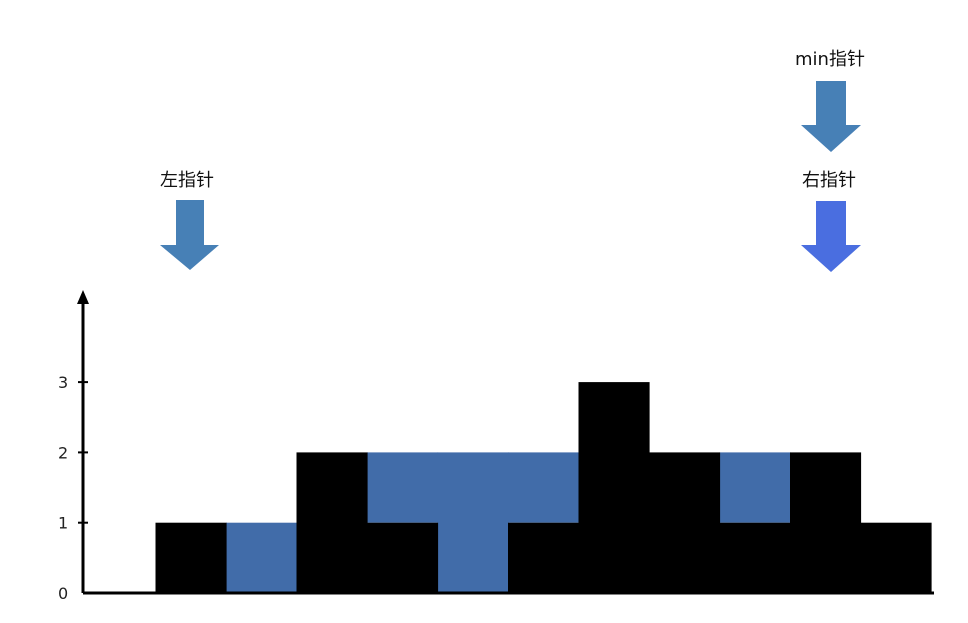 The height and width of the screenshot is (623, 968). What do you see at coordinates (63, 593) in the screenshot?
I see `y-tick-label: 0` at bounding box center [63, 593].